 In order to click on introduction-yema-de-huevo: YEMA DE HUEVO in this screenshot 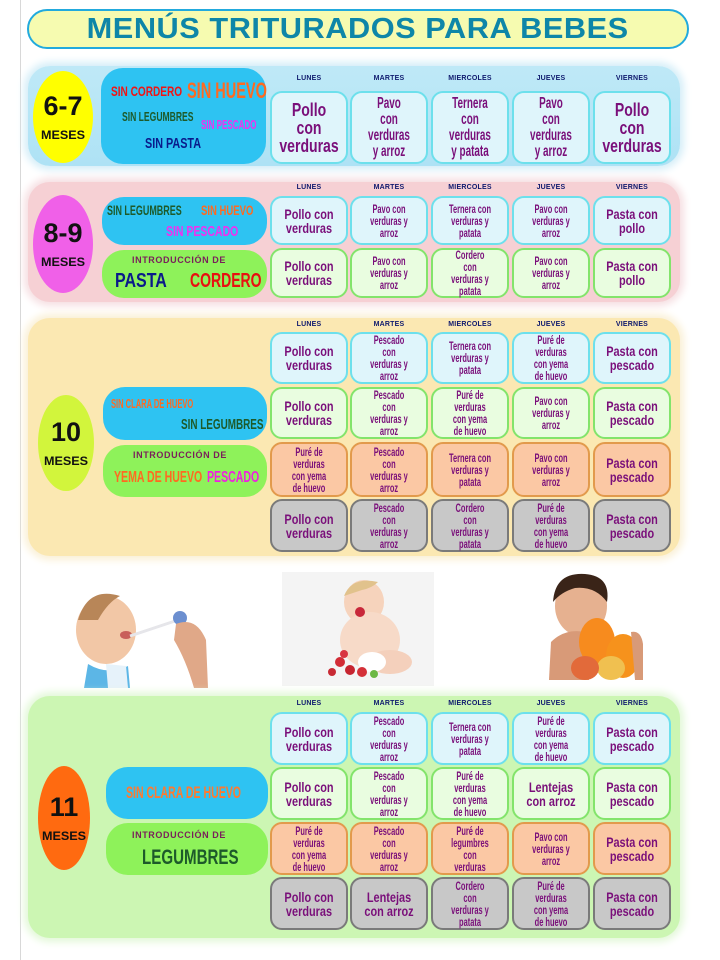, I will do `click(158, 477)`.